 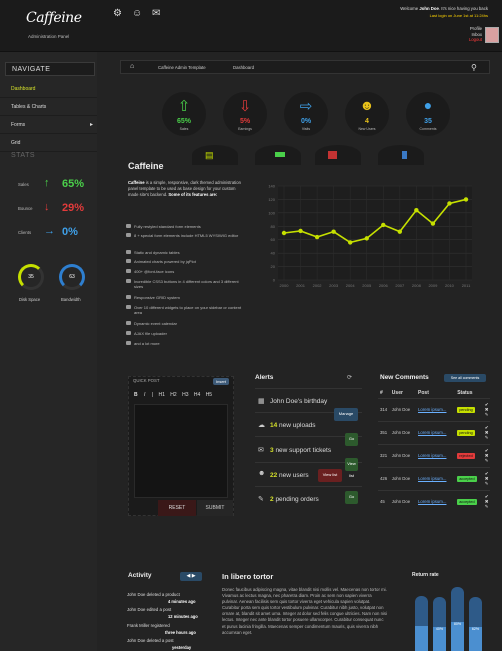 I want to click on post-textarea, so click(x=181, y=451).